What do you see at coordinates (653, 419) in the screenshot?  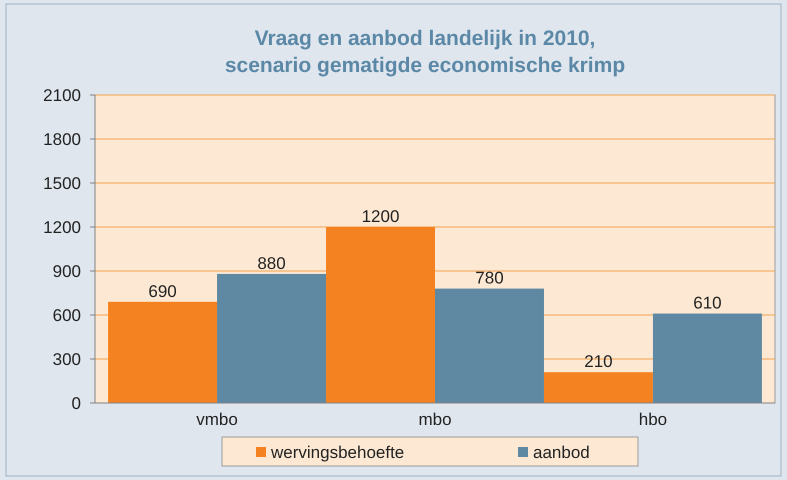 I see `x-tick-label: hbo` at bounding box center [653, 419].